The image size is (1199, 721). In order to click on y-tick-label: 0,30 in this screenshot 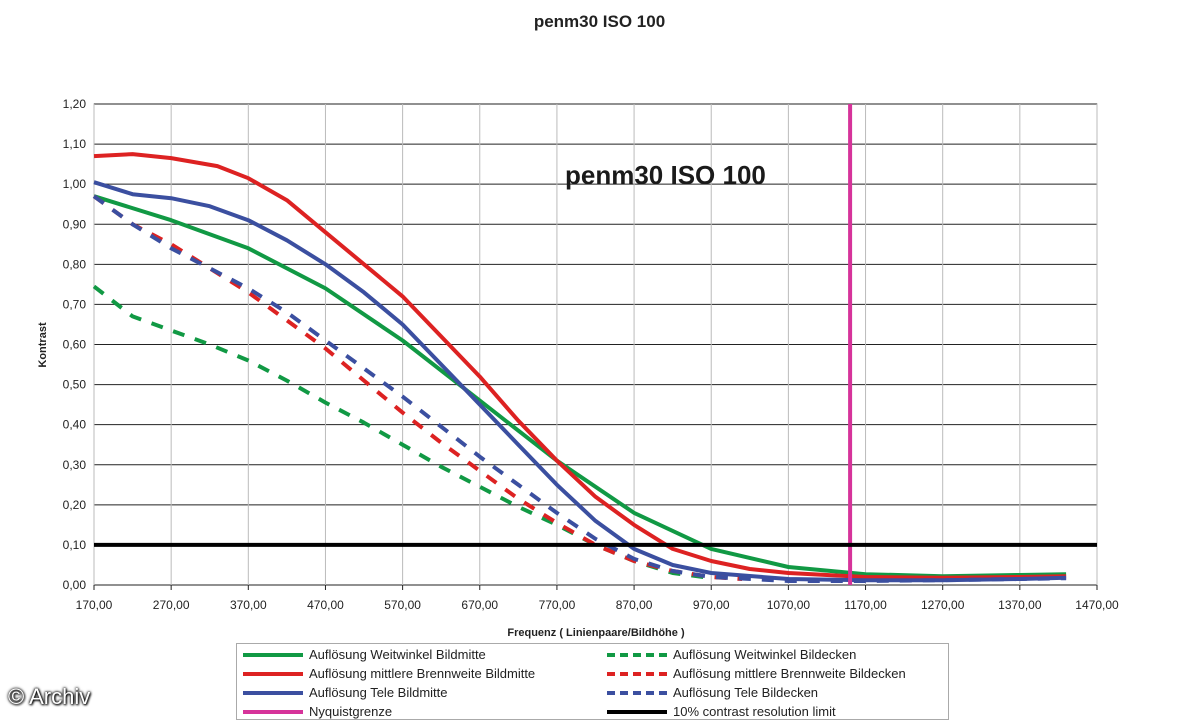, I will do `click(75, 465)`.